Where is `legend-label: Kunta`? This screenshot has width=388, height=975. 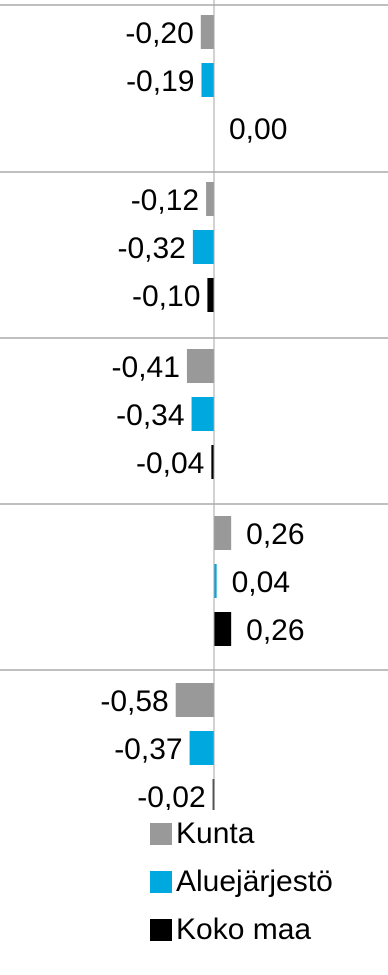
legend-label: Kunta is located at coordinates (215, 833).